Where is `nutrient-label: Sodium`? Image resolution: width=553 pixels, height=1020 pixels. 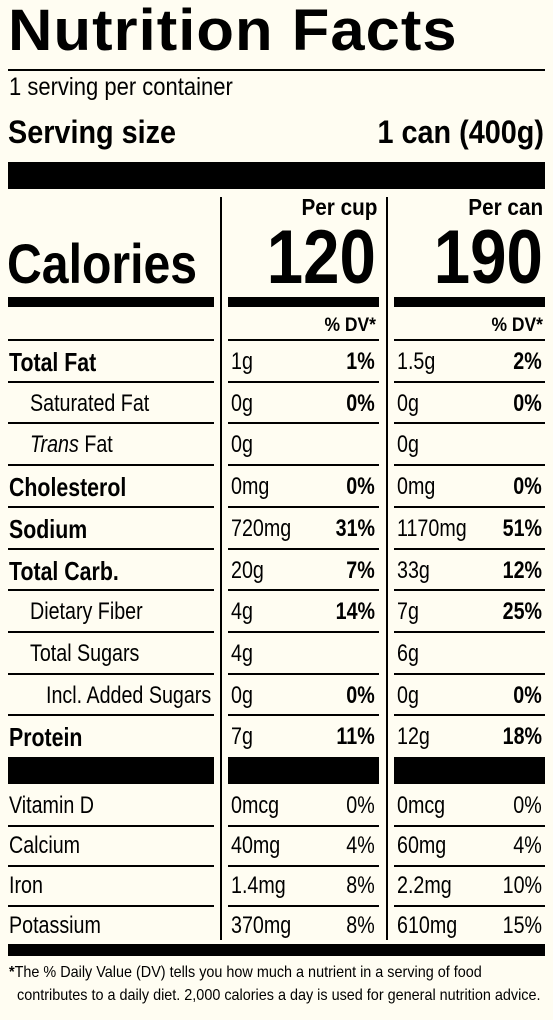
nutrient-label: Sodium is located at coordinates (48, 528).